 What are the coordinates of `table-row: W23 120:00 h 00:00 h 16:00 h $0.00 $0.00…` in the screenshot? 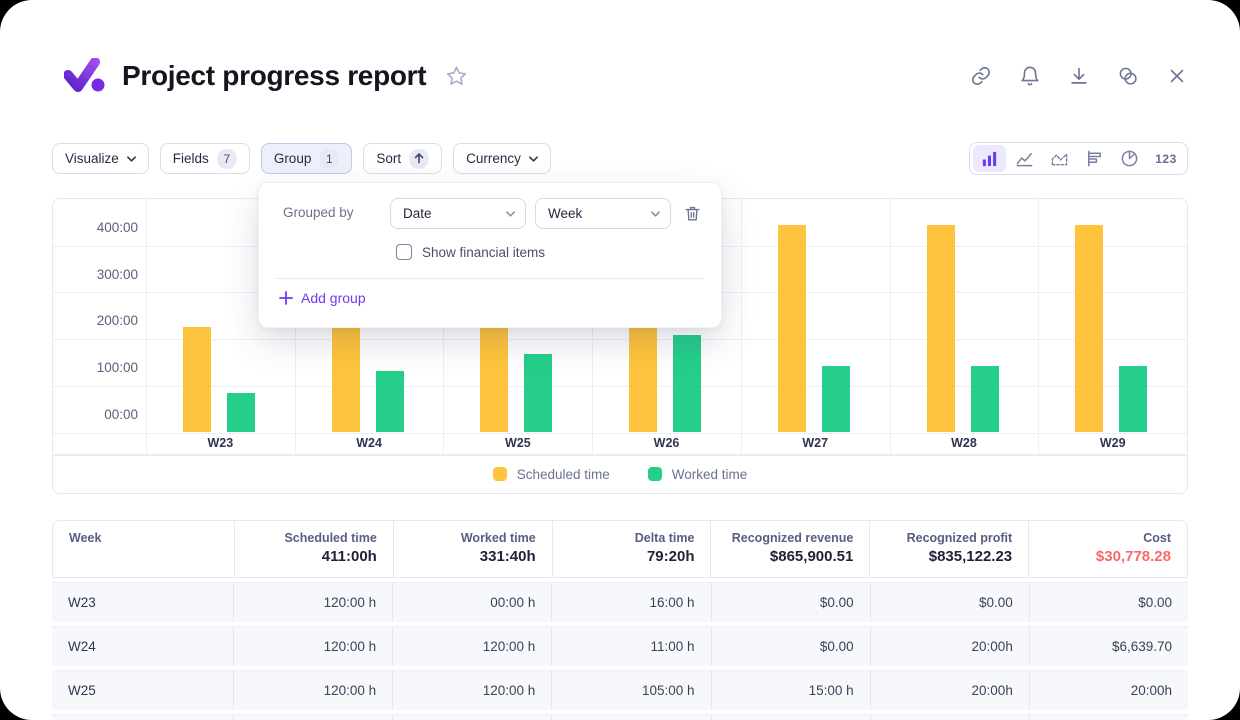 It's located at (620, 602).